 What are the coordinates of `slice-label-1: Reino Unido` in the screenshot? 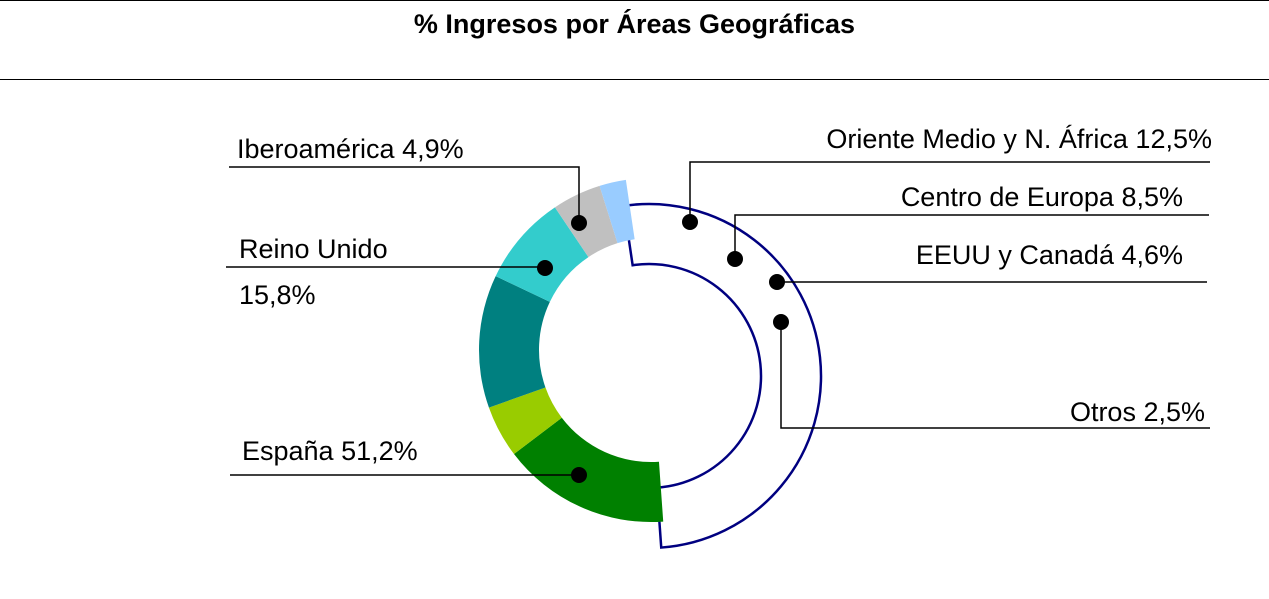 It's located at (313, 249).